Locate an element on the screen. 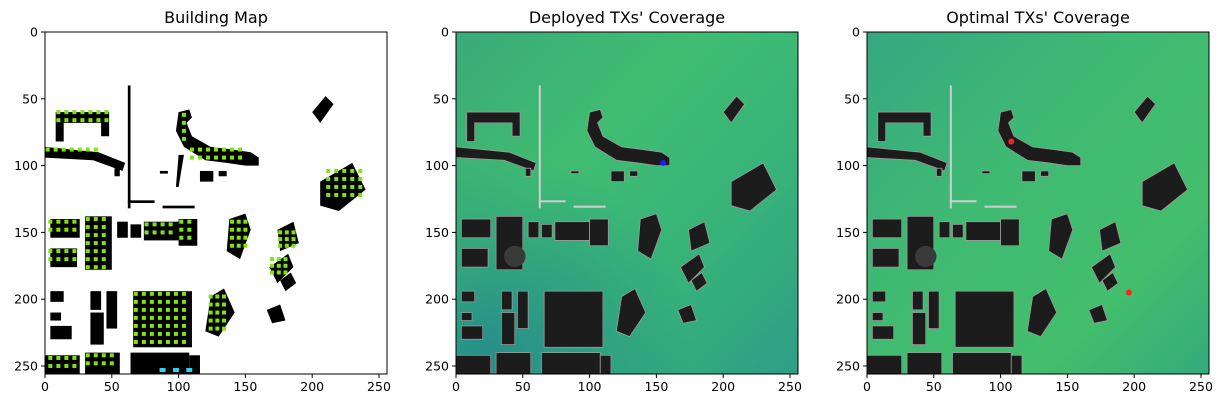 The height and width of the screenshot is (407, 1224). highlight-marker is located at coordinates (175, 369).